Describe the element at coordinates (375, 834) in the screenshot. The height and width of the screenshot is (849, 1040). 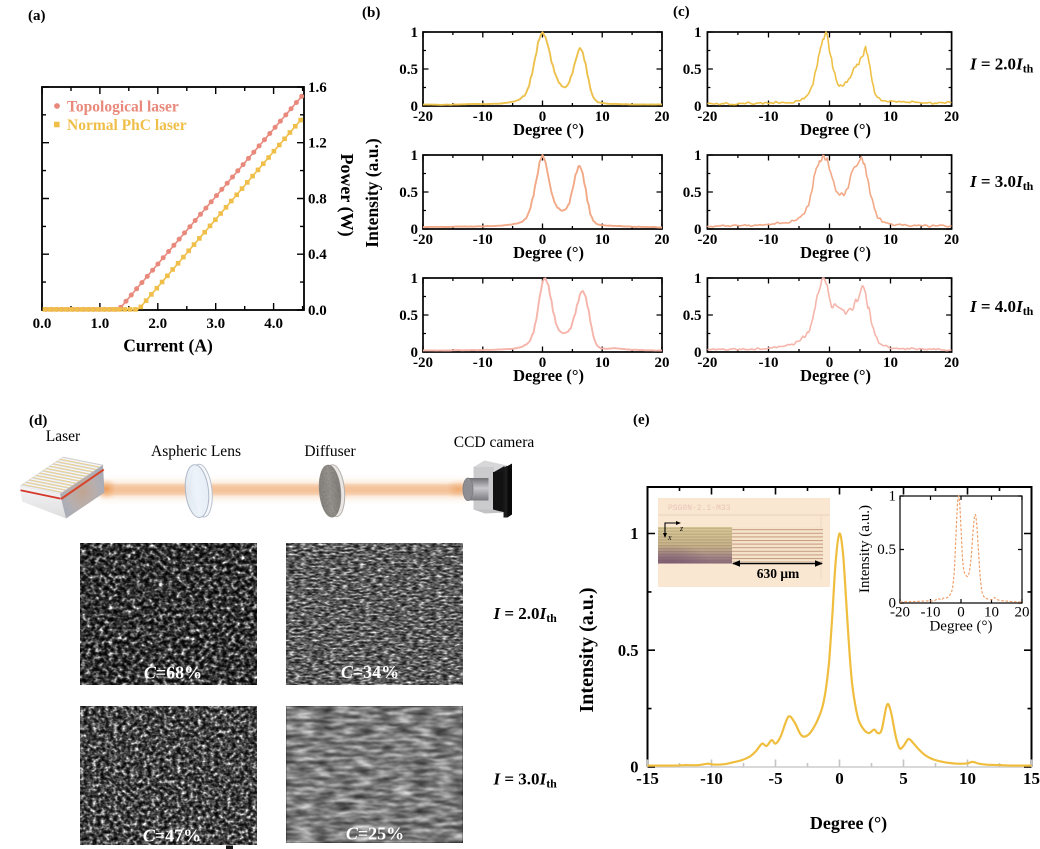
I see `svg-text: C=25%` at that location.